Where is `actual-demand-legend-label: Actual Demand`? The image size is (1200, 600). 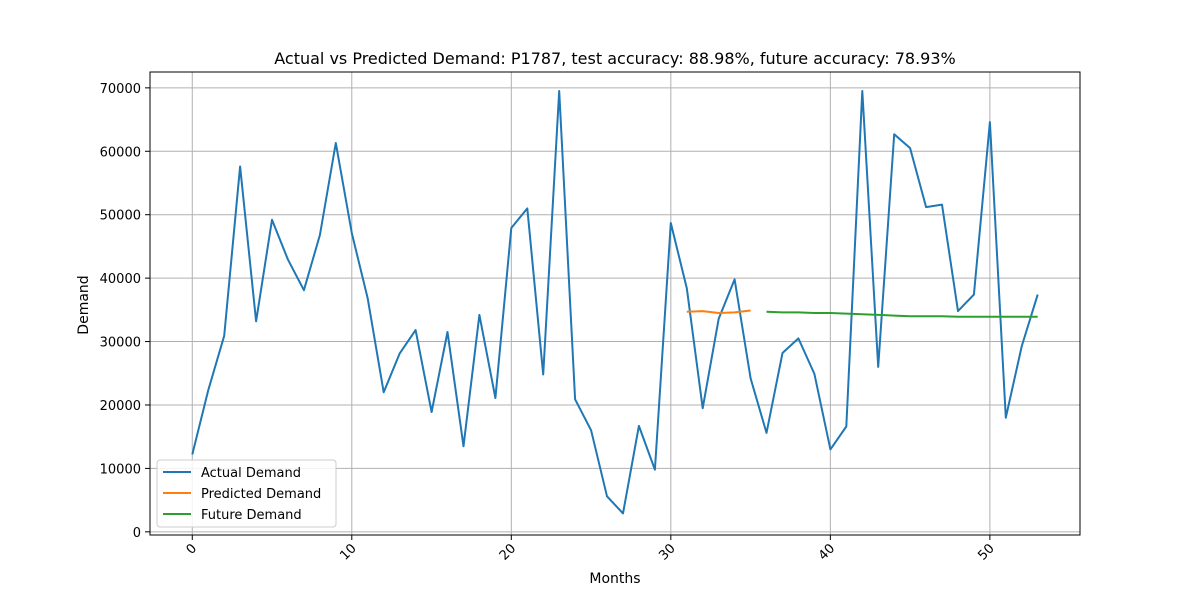
actual-demand-legend-label: Actual Demand is located at coordinates (251, 473).